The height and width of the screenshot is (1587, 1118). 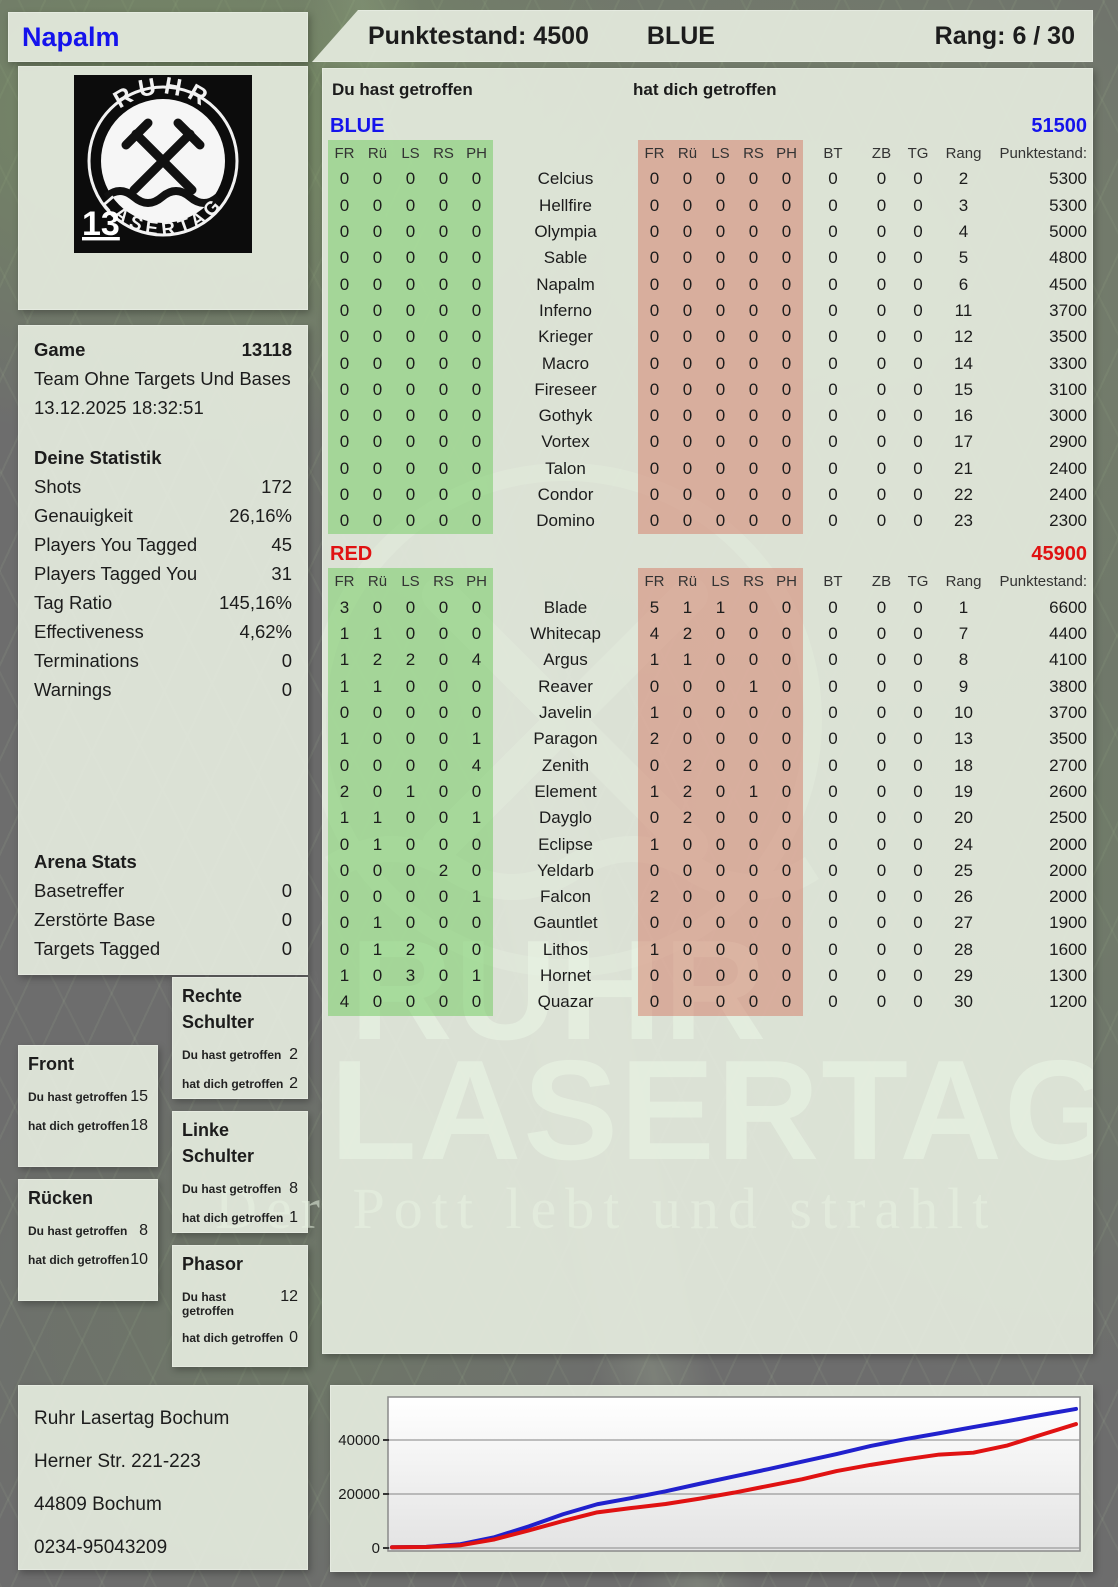 What do you see at coordinates (51, 1064) in the screenshot?
I see `hit-zone-title: Front` at bounding box center [51, 1064].